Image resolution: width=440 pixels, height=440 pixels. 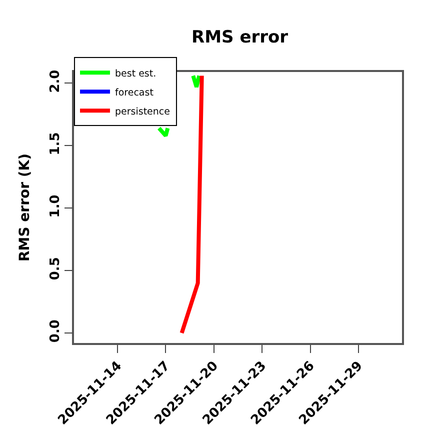 What do you see at coordinates (142, 112) in the screenshot?
I see `legend-label: persistence` at bounding box center [142, 112].